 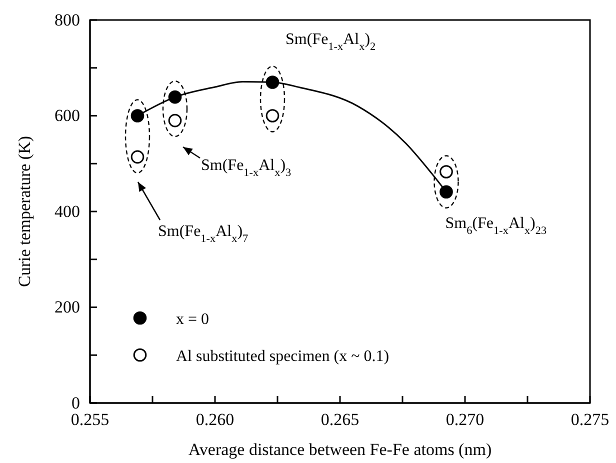 What do you see at coordinates (331, 42) in the screenshot?
I see `annotation: Sm(Fe$_{1-x}$Al$_{x}$)$_{2}$` at bounding box center [331, 42].